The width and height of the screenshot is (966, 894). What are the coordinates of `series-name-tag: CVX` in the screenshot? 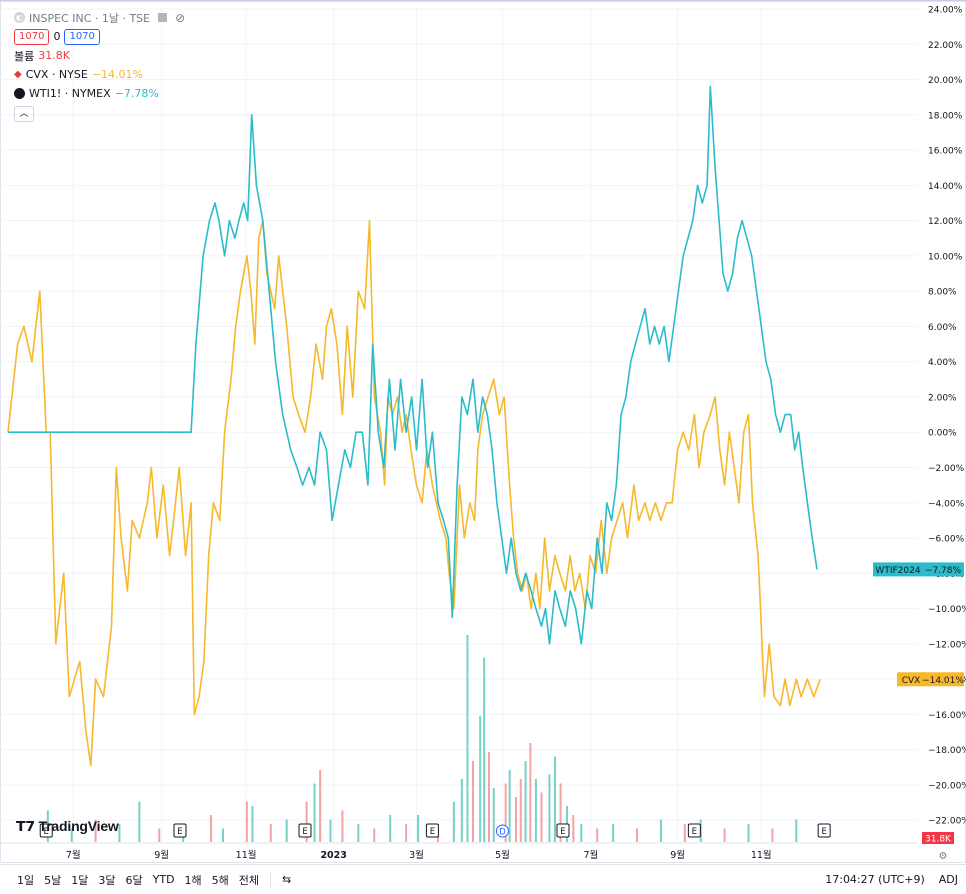 It's located at (911, 681).